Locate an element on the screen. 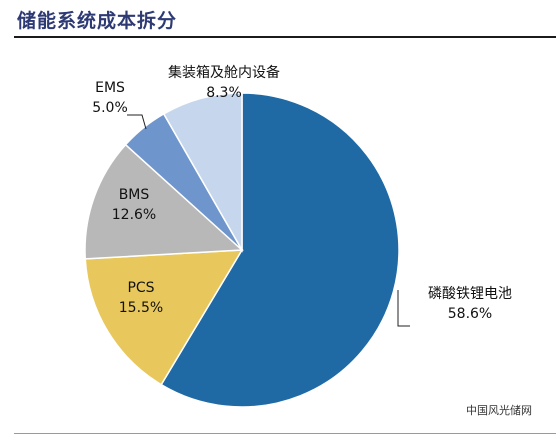  slice-value-label-4: 8.3% is located at coordinates (224, 93).